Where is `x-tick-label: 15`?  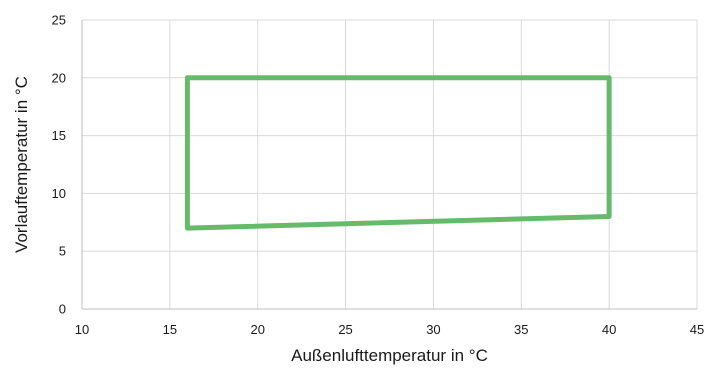 x-tick-label: 15 is located at coordinates (170, 329).